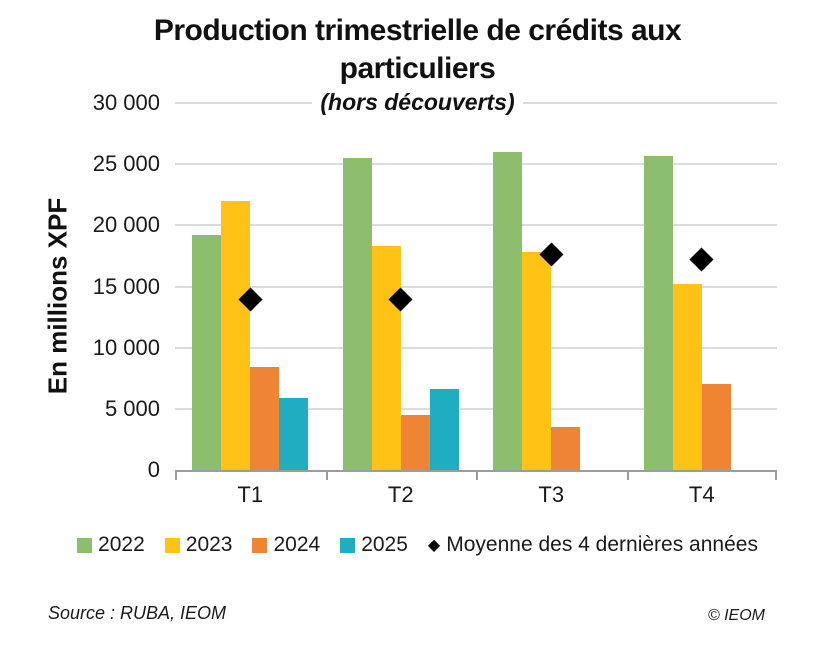 Image resolution: width=835 pixels, height=664 pixels. Describe the element at coordinates (357, 314) in the screenshot. I see `bar-2022-T2` at that location.